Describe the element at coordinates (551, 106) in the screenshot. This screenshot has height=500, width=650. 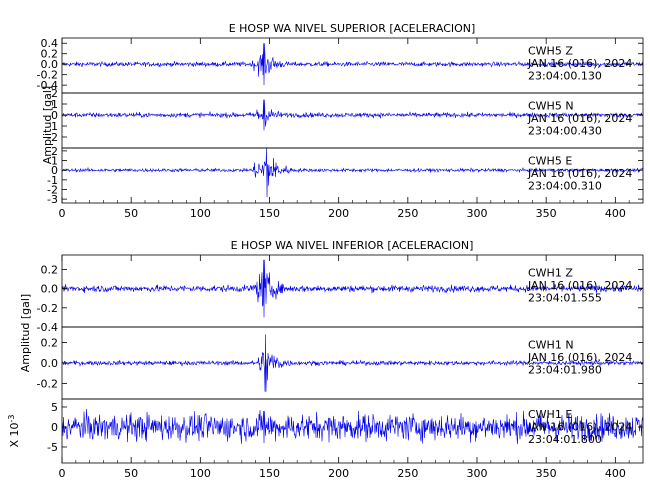
I see `trace-station-component-label: CWH5 N` at that location.